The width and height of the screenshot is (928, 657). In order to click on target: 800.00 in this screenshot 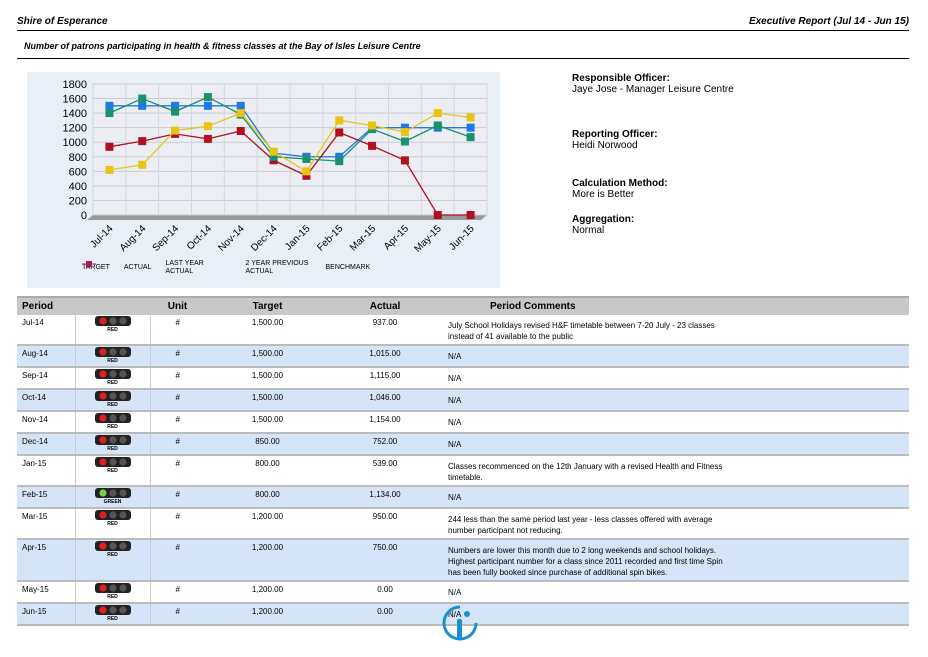, I will do `click(267, 497)`.